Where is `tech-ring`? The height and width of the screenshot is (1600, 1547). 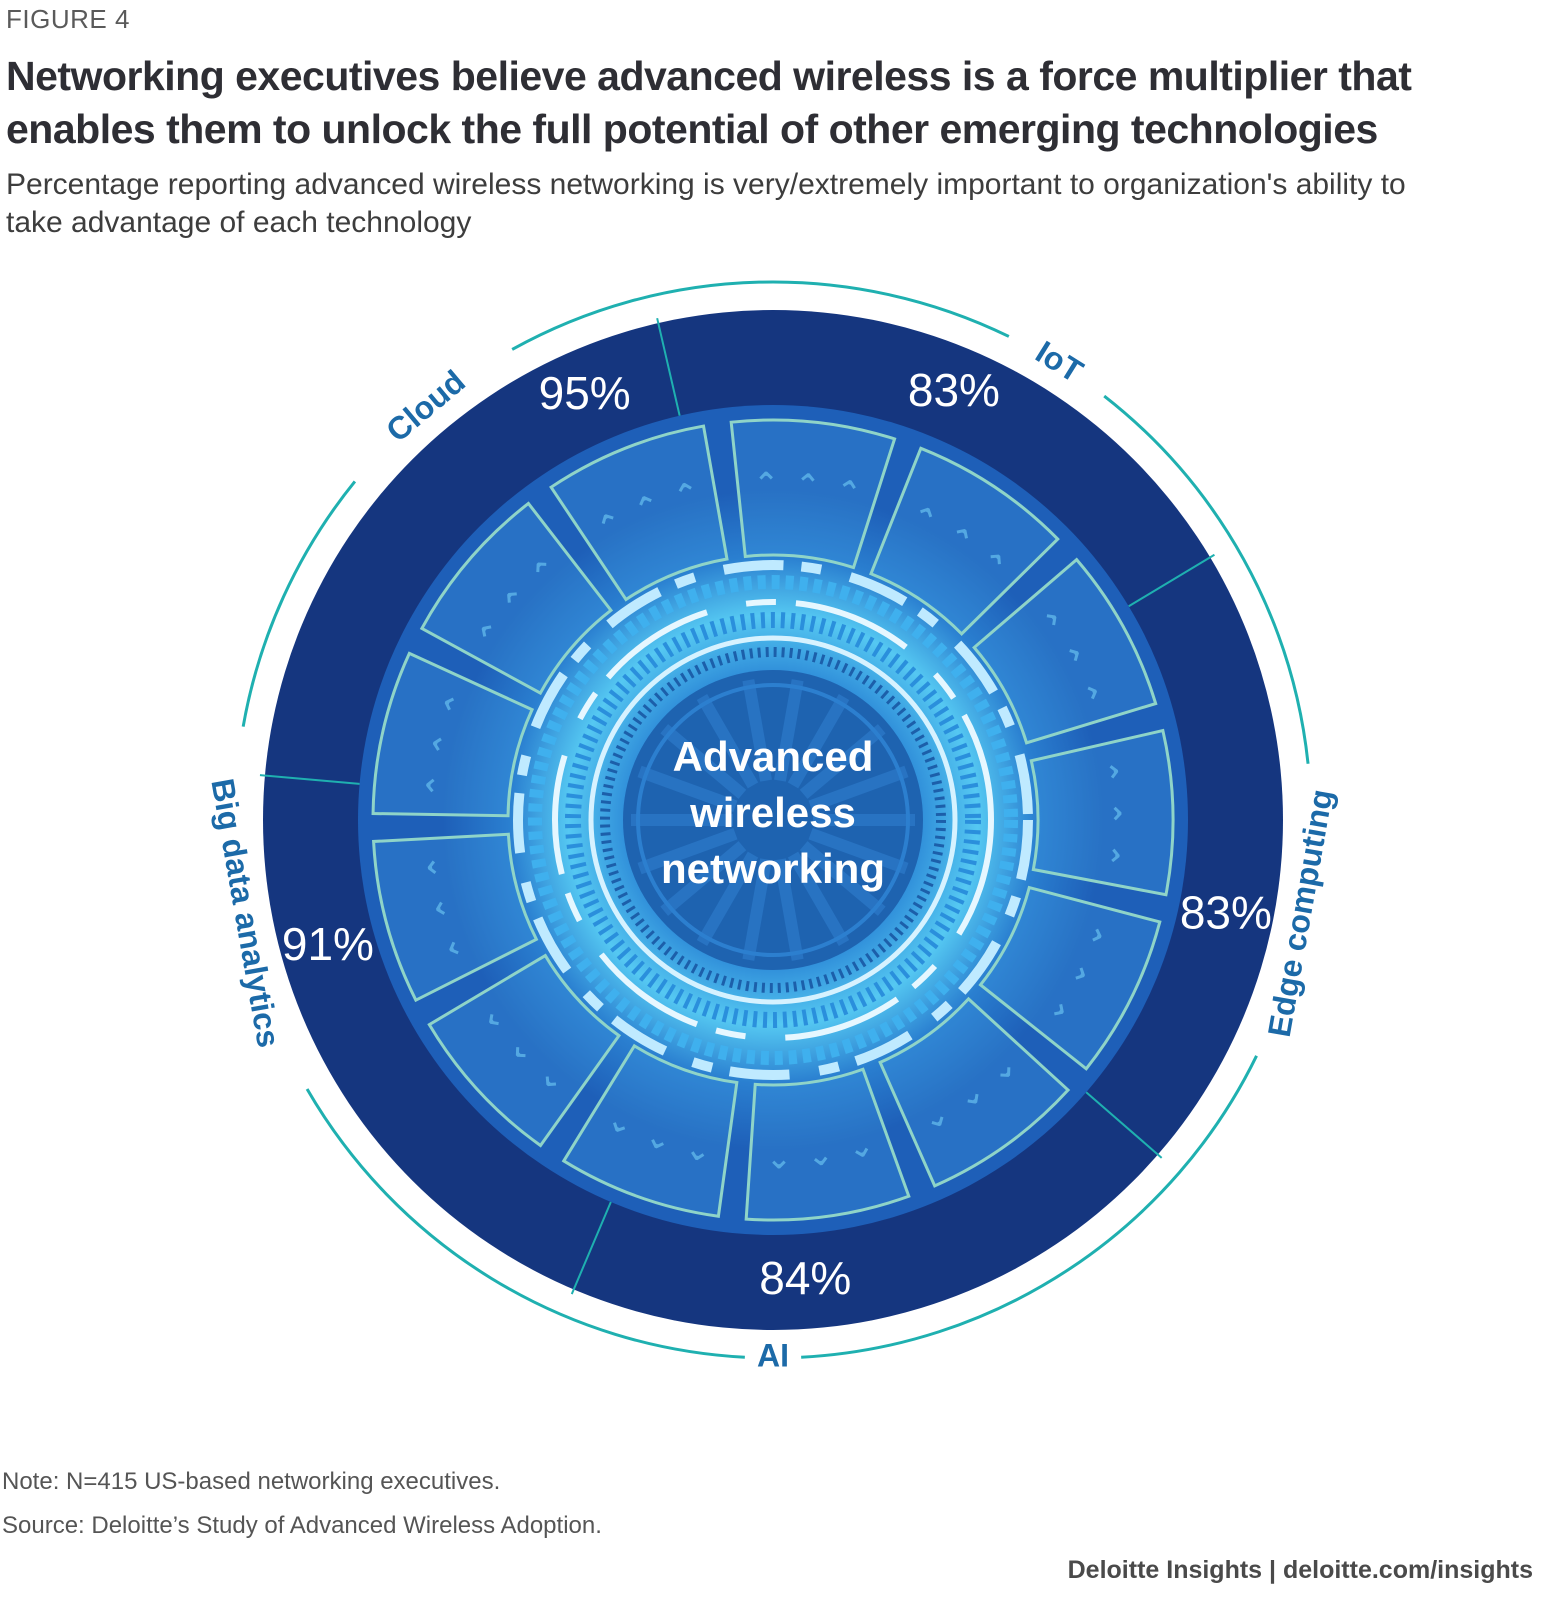 tech-ring is located at coordinates (773, 820).